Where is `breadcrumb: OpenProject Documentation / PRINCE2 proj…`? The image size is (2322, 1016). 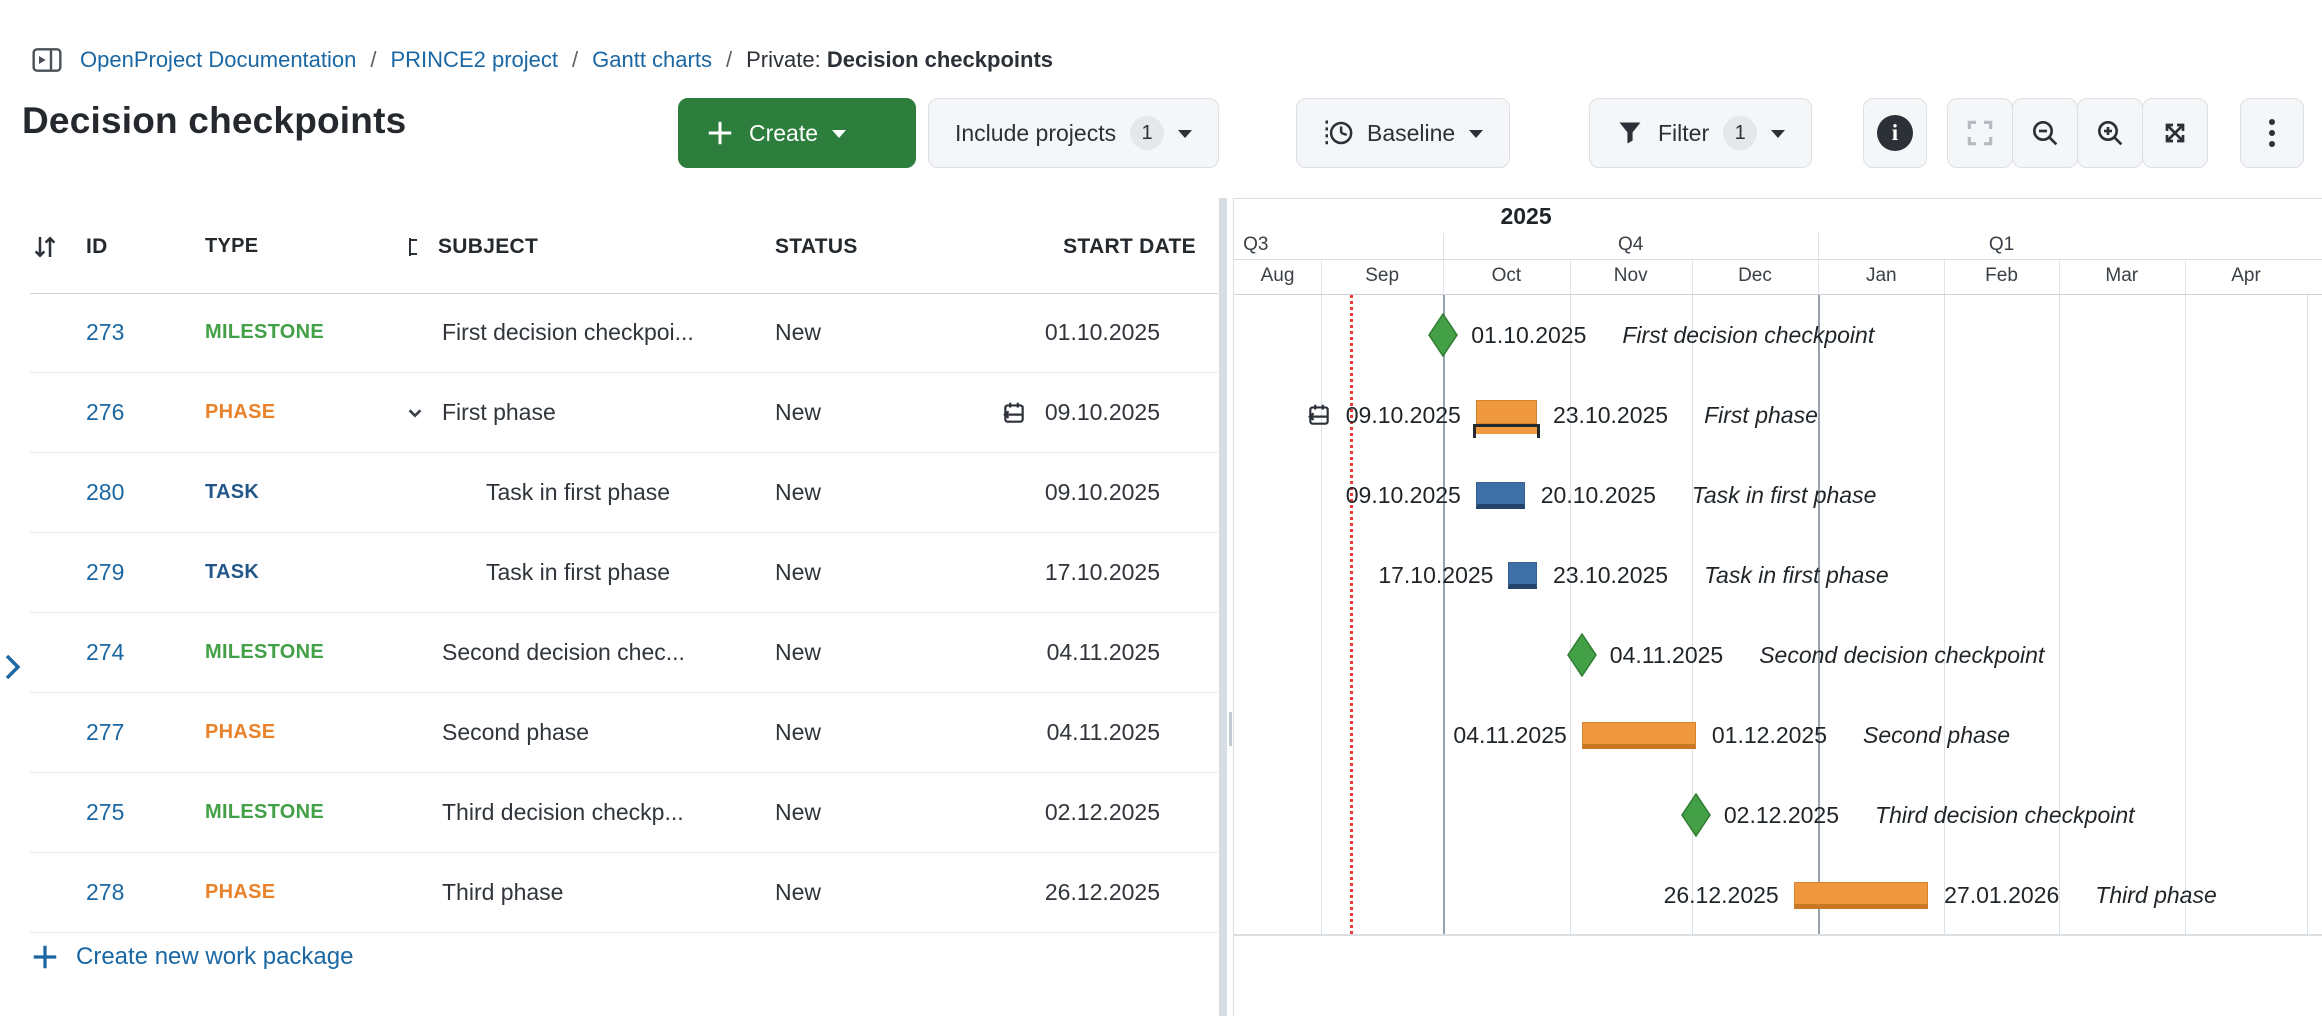 breadcrumb: OpenProject Documentation / PRINCE2 proj… is located at coordinates (540, 60).